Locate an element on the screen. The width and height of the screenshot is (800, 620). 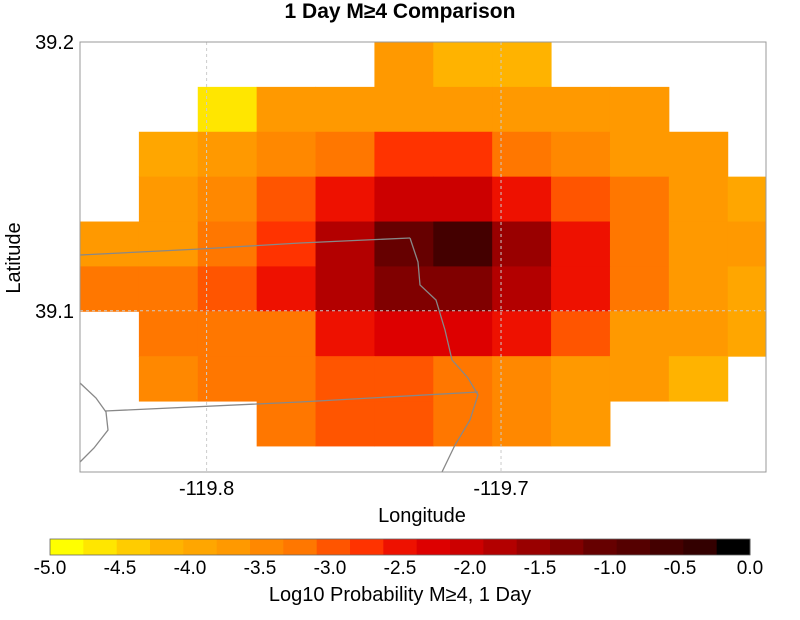
colorbar-swatches is located at coordinates (400, 547).